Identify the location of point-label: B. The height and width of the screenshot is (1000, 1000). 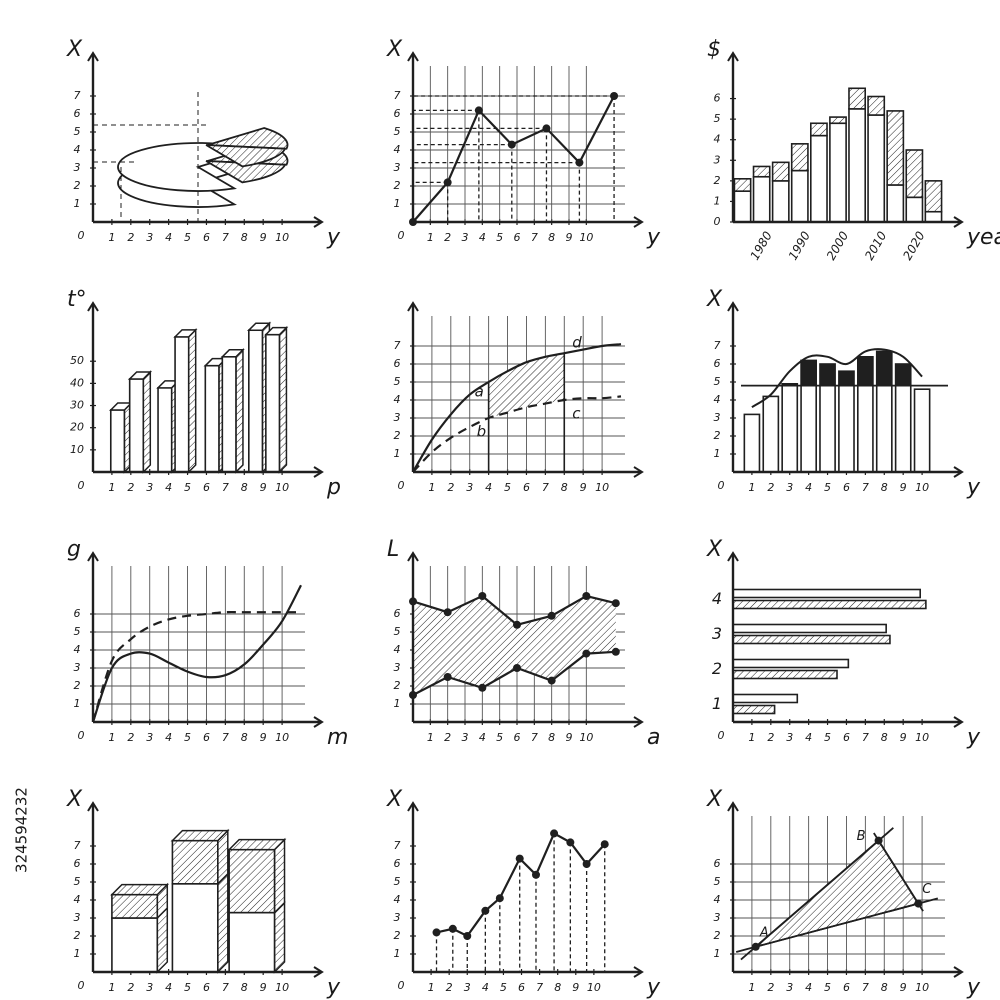
(861, 836).